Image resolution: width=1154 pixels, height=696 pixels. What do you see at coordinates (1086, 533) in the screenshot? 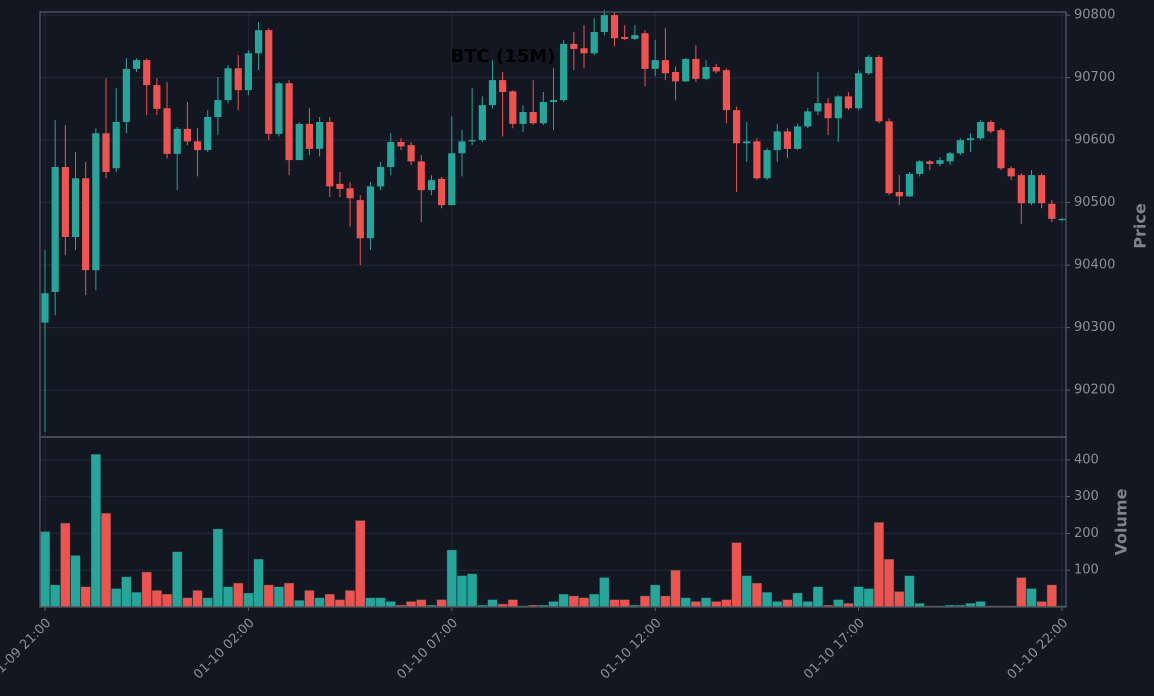
I see `volume-tick-label: 200` at bounding box center [1086, 533].